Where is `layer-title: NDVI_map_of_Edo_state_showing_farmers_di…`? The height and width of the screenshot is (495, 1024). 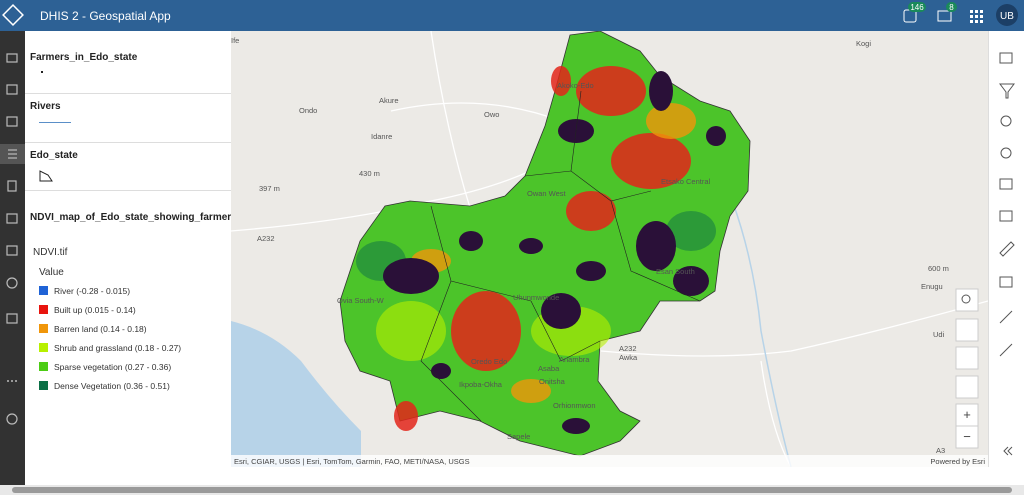
layer-title: NDVI_map_of_Edo_state_showing_farmers_di… is located at coordinates (130, 217).